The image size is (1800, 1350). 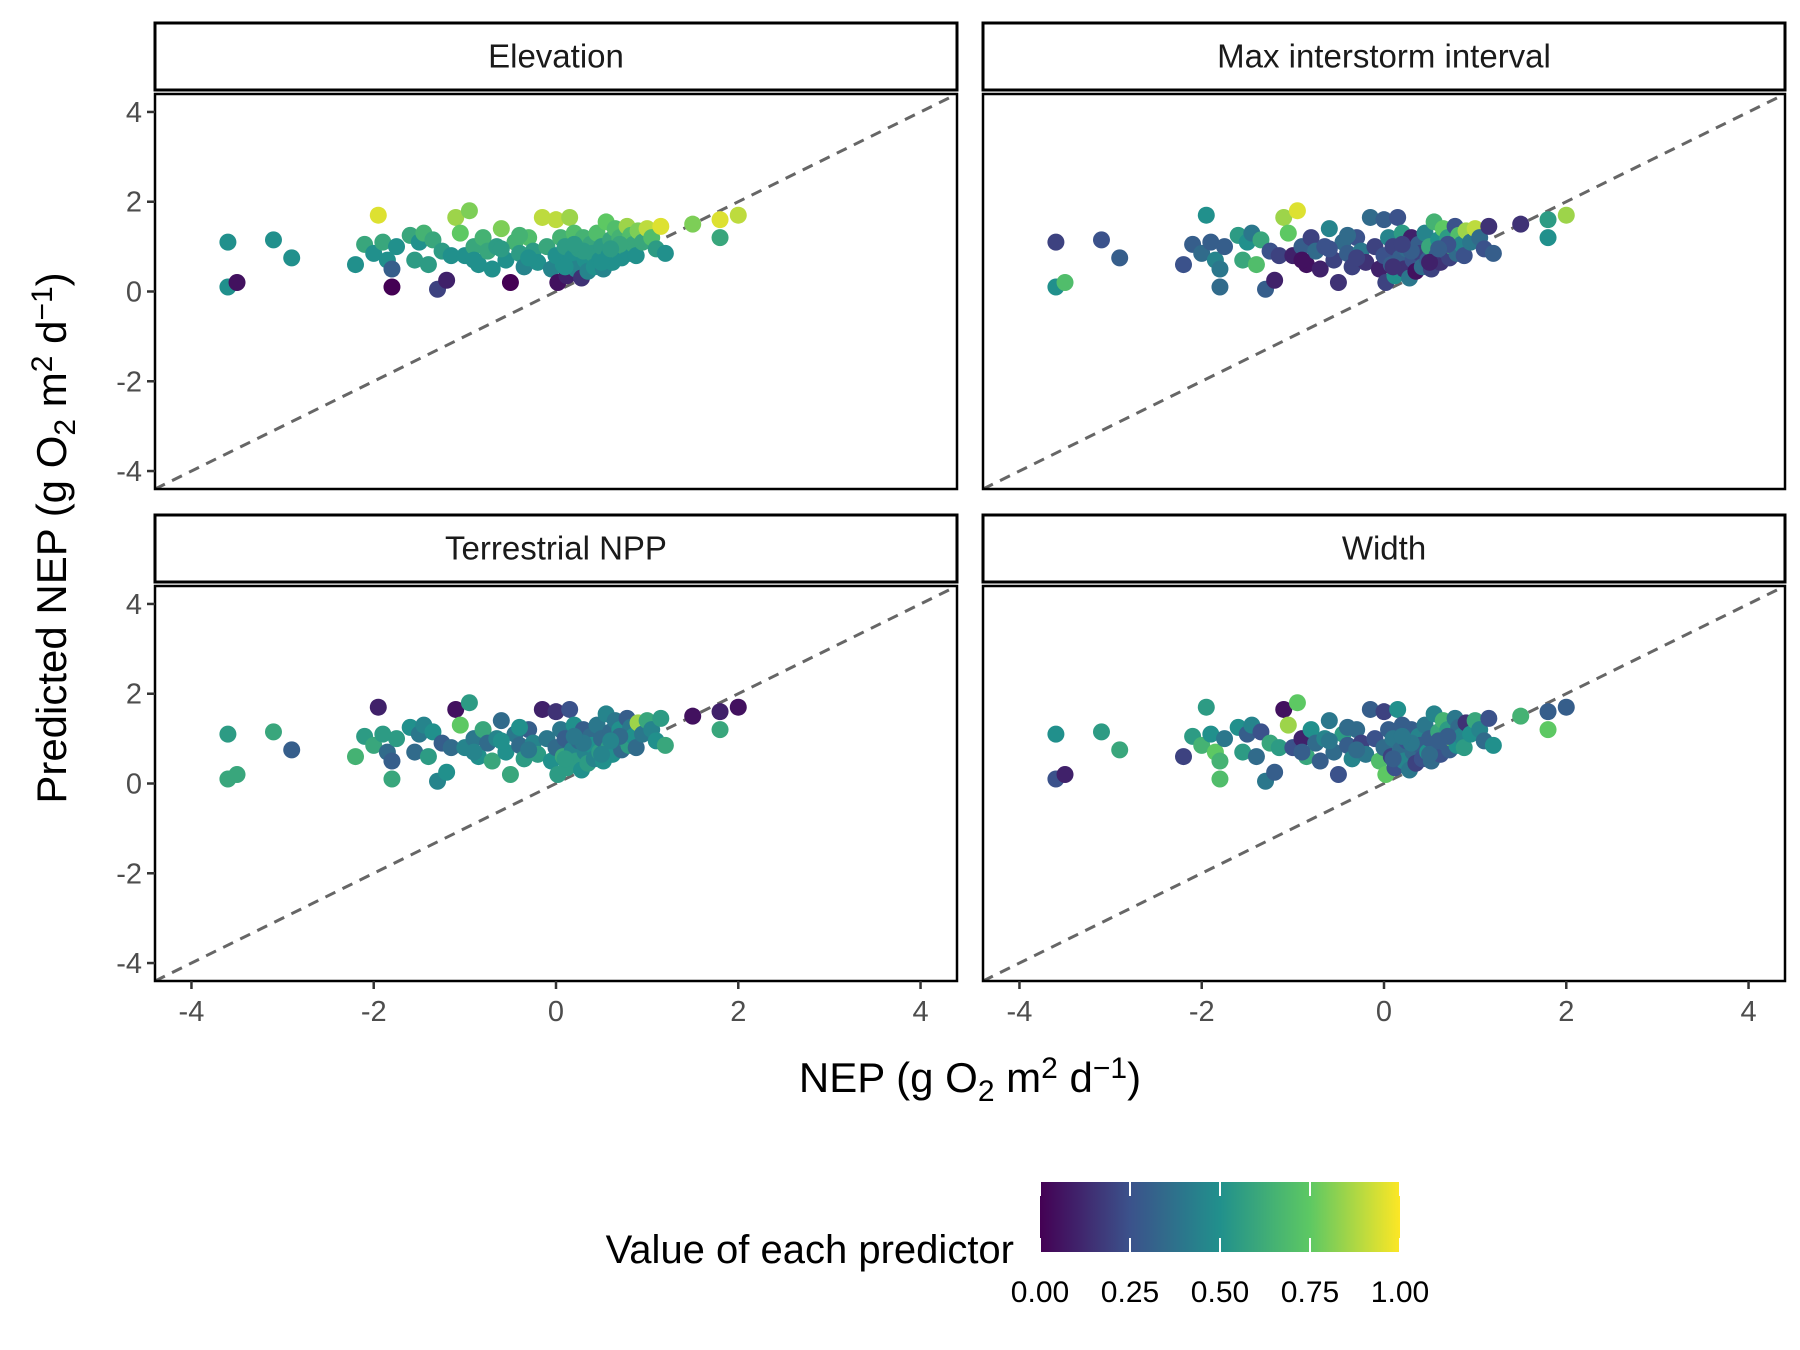 What do you see at coordinates (51, 395) in the screenshot?
I see `axis-title-part: m` at bounding box center [51, 395].